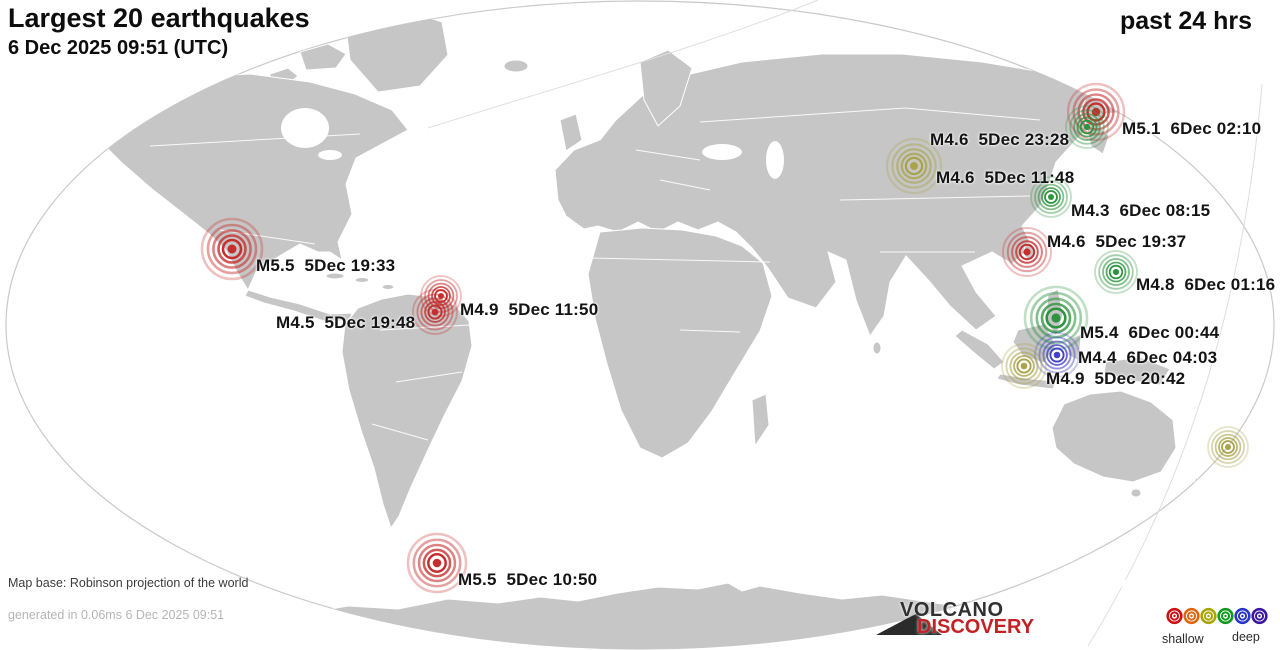 This screenshot has width=1280, height=650. Describe the element at coordinates (1219, 627) in the screenshot. I see `depth-legend: shallow deep` at that location.